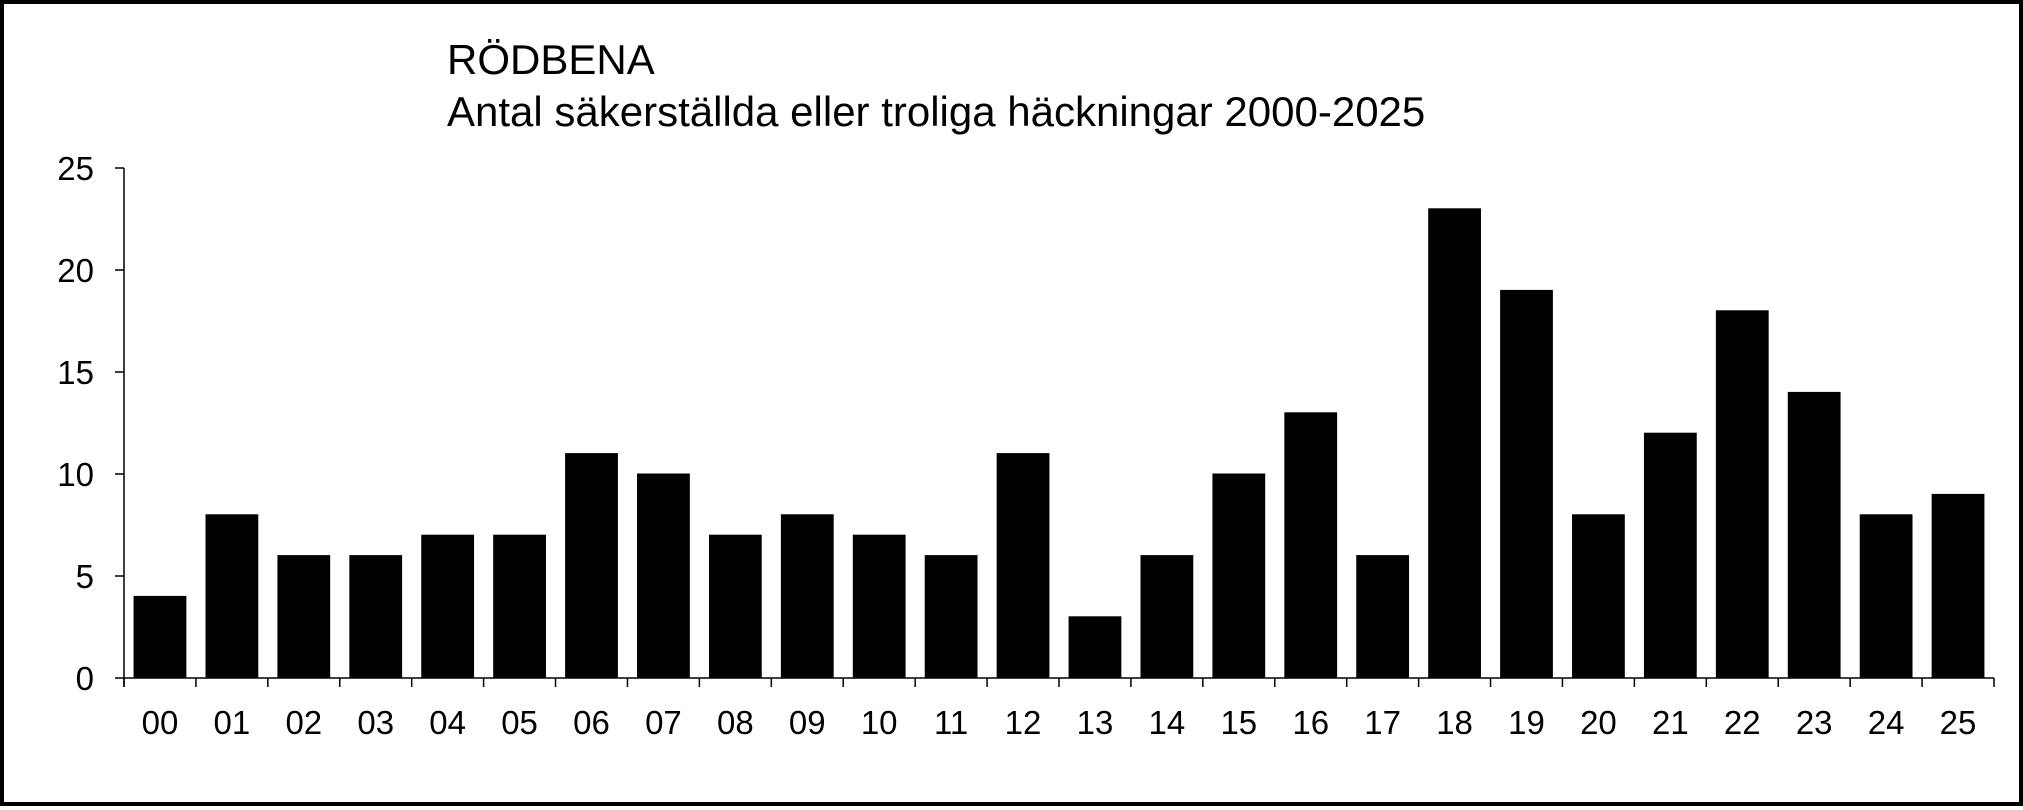 The height and width of the screenshot is (810, 2023). What do you see at coordinates (1814, 722) in the screenshot?
I see `x-tick-label: 23` at bounding box center [1814, 722].